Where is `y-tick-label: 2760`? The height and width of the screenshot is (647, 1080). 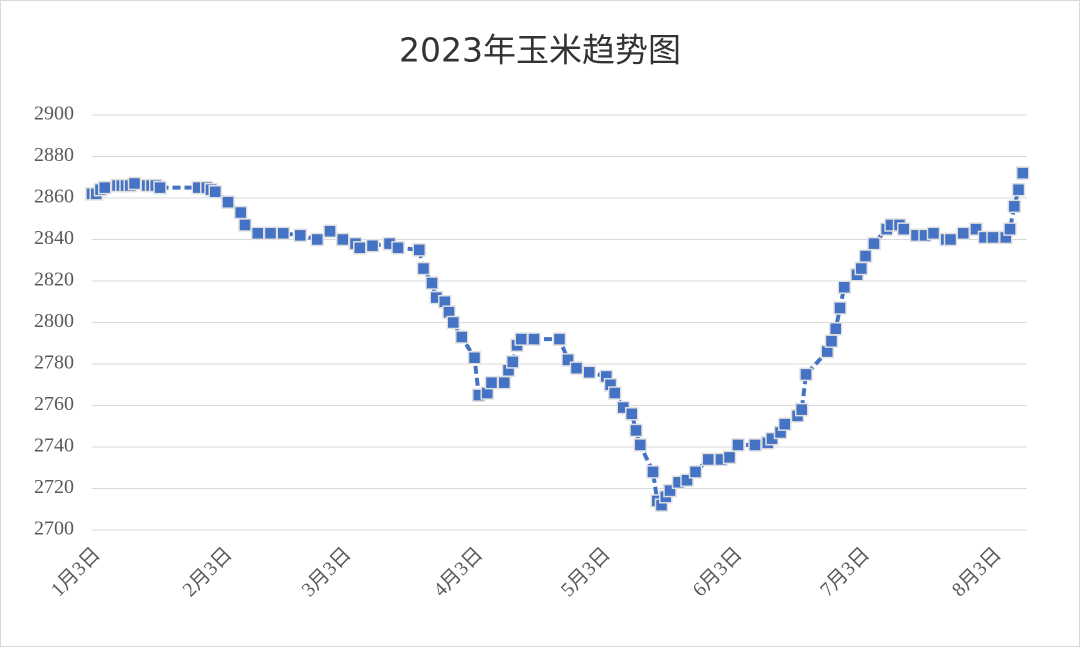
y-tick-label: 2760 is located at coordinates (54, 404).